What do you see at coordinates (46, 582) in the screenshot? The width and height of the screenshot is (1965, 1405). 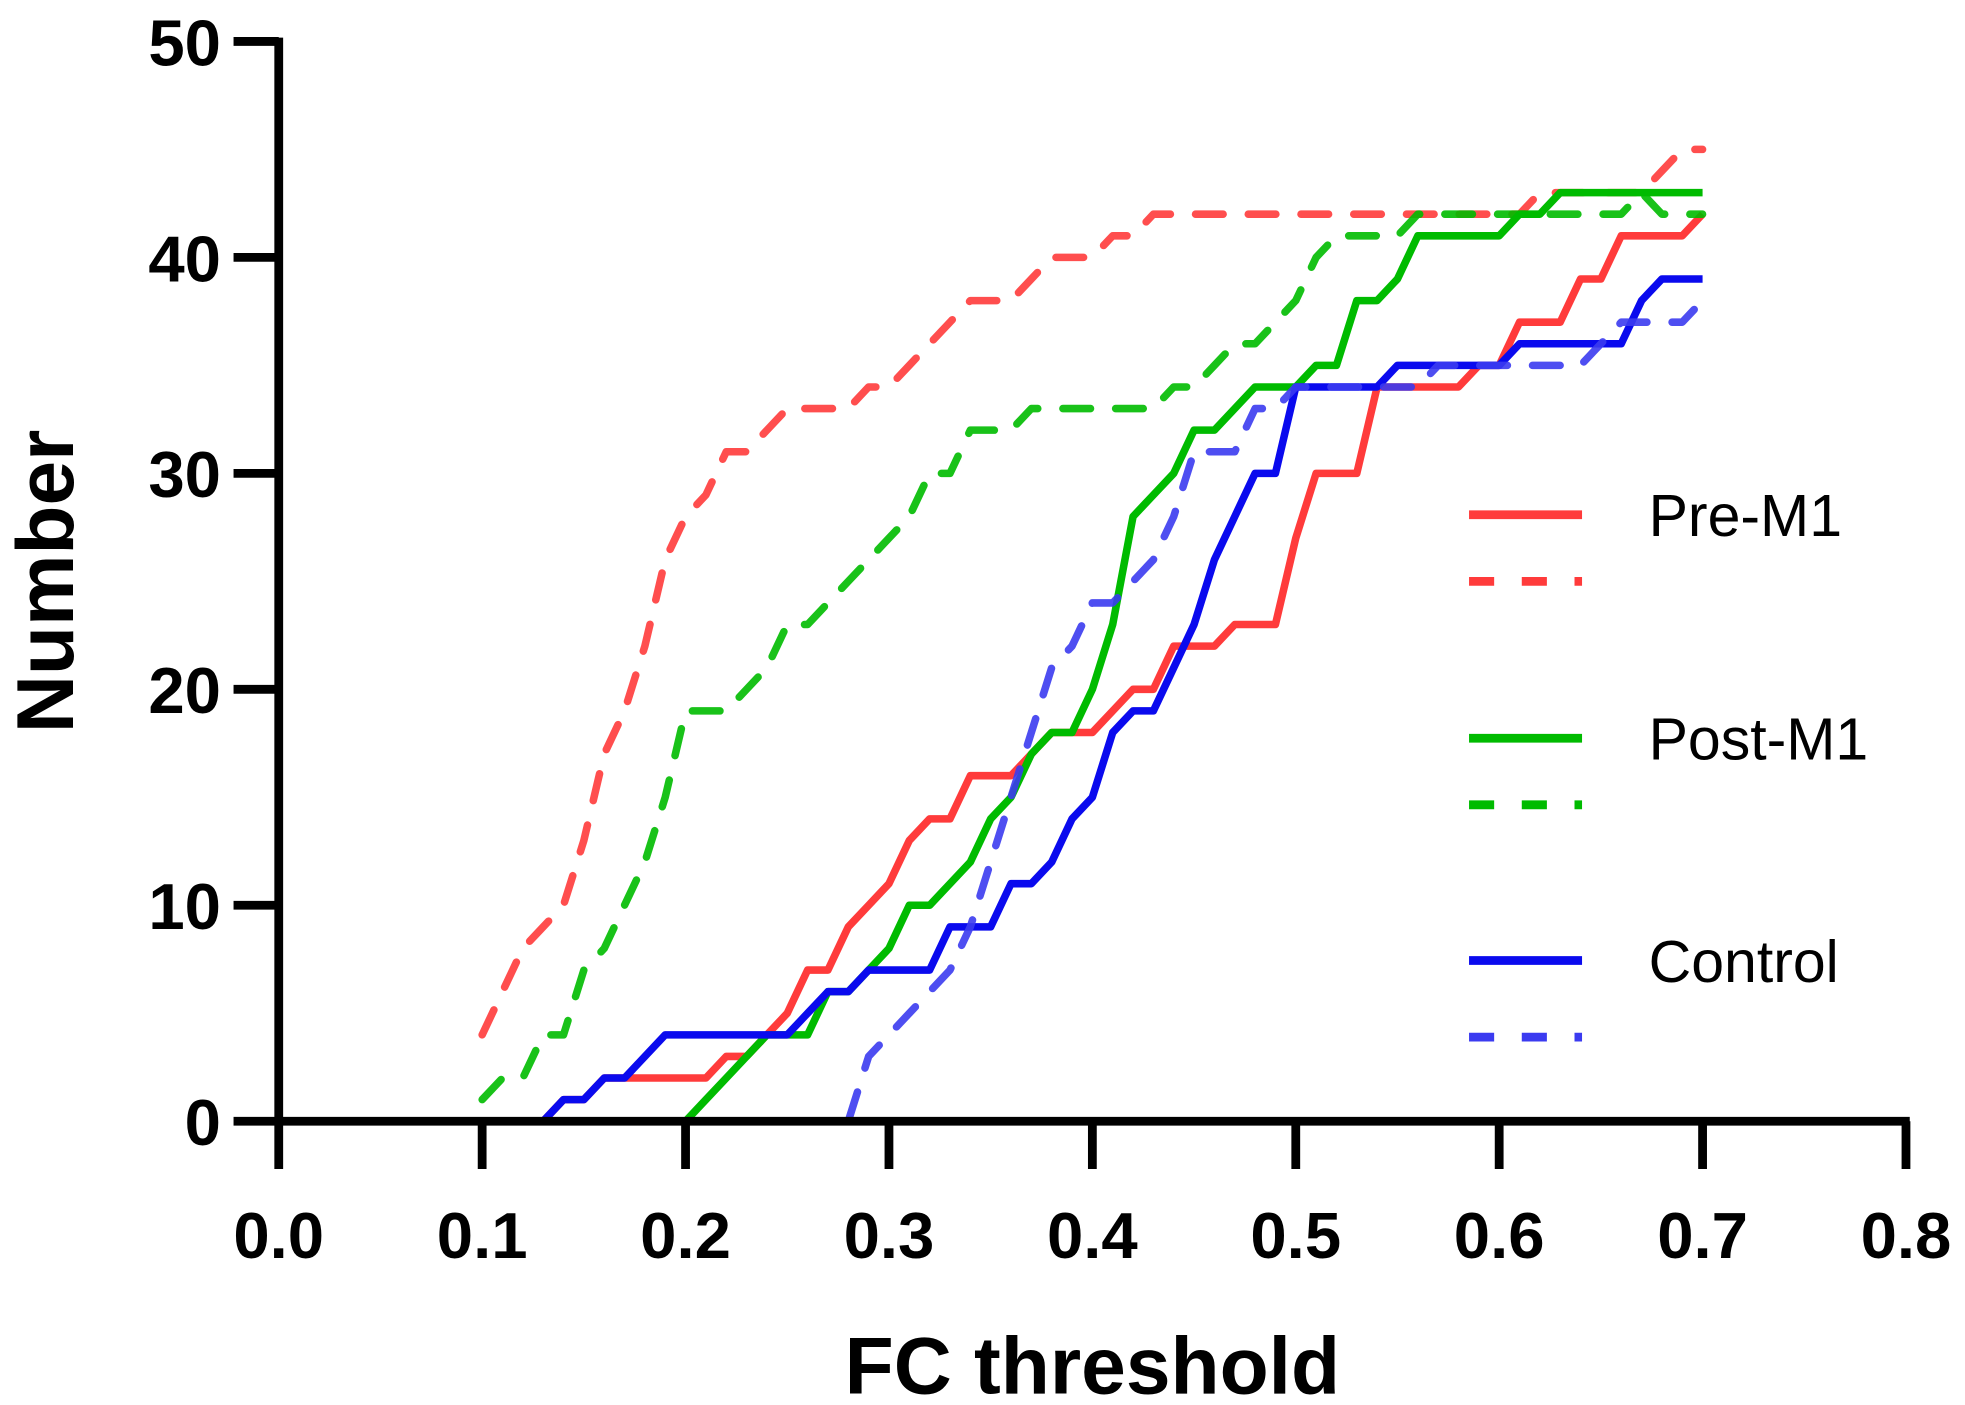 I see `y-axis-title: Number` at bounding box center [46, 582].